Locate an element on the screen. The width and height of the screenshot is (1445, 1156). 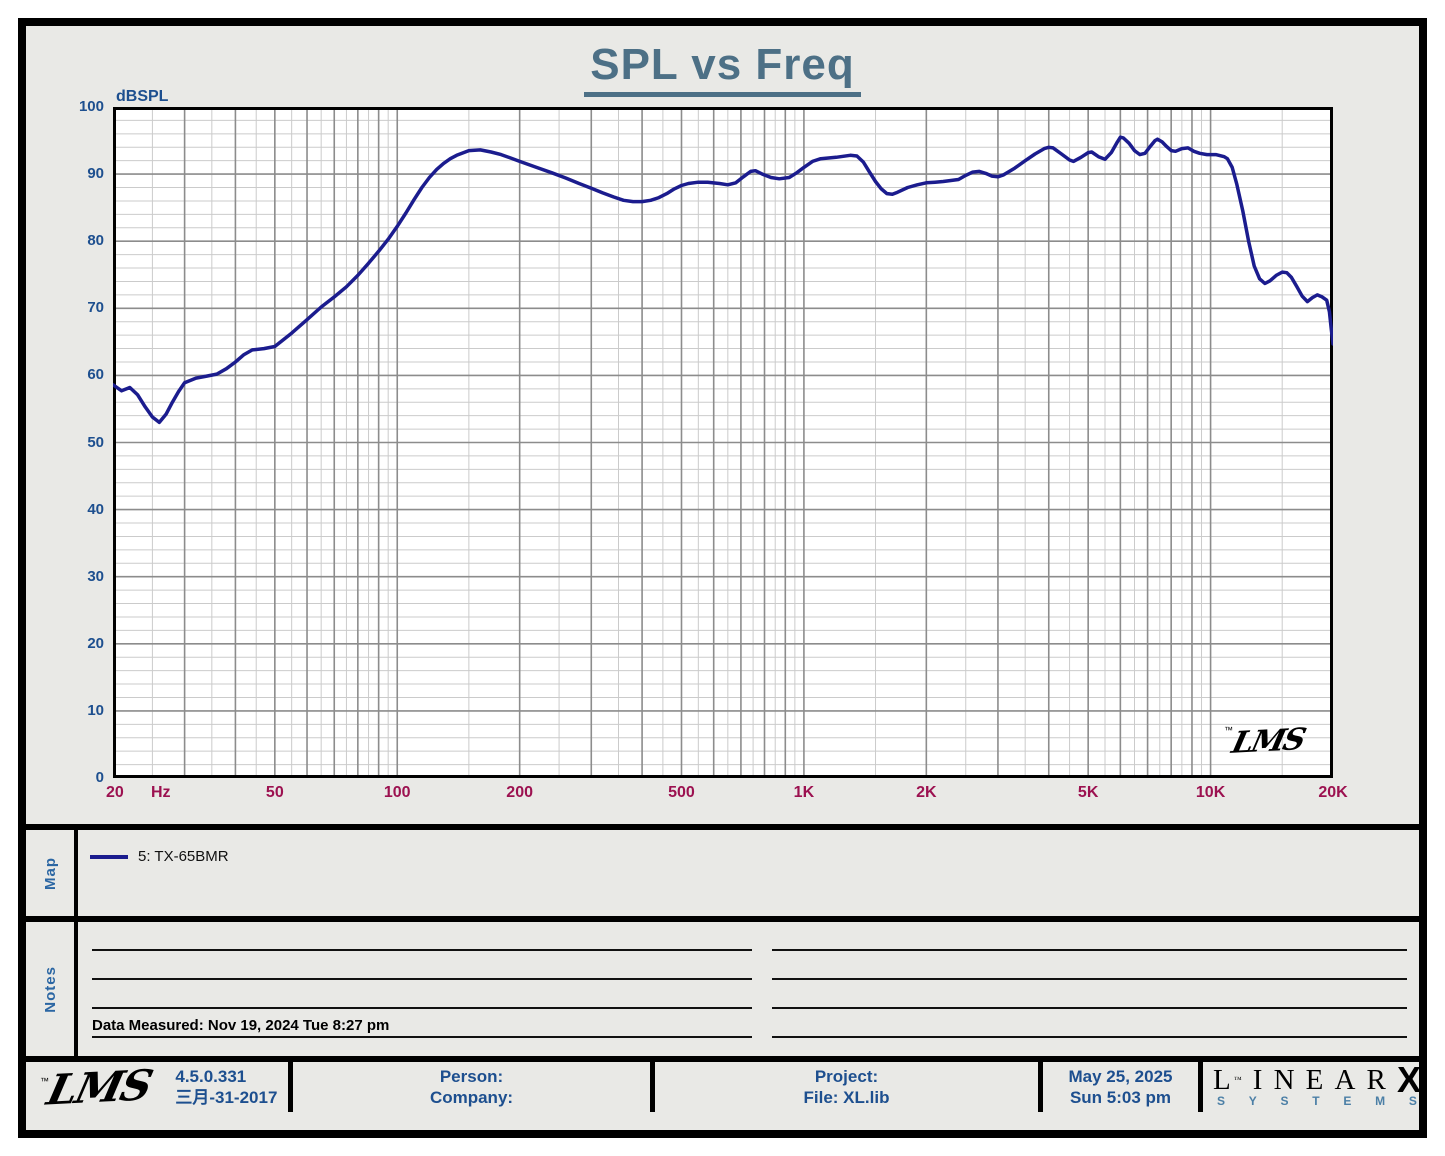
y-tick-label: 10 is located at coordinates (95, 710).